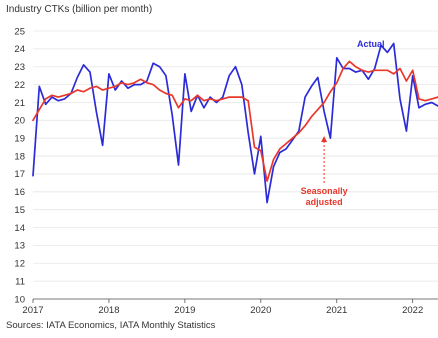 The width and height of the screenshot is (438, 338). I want to click on y-tick-label: 16, so click(19, 192).